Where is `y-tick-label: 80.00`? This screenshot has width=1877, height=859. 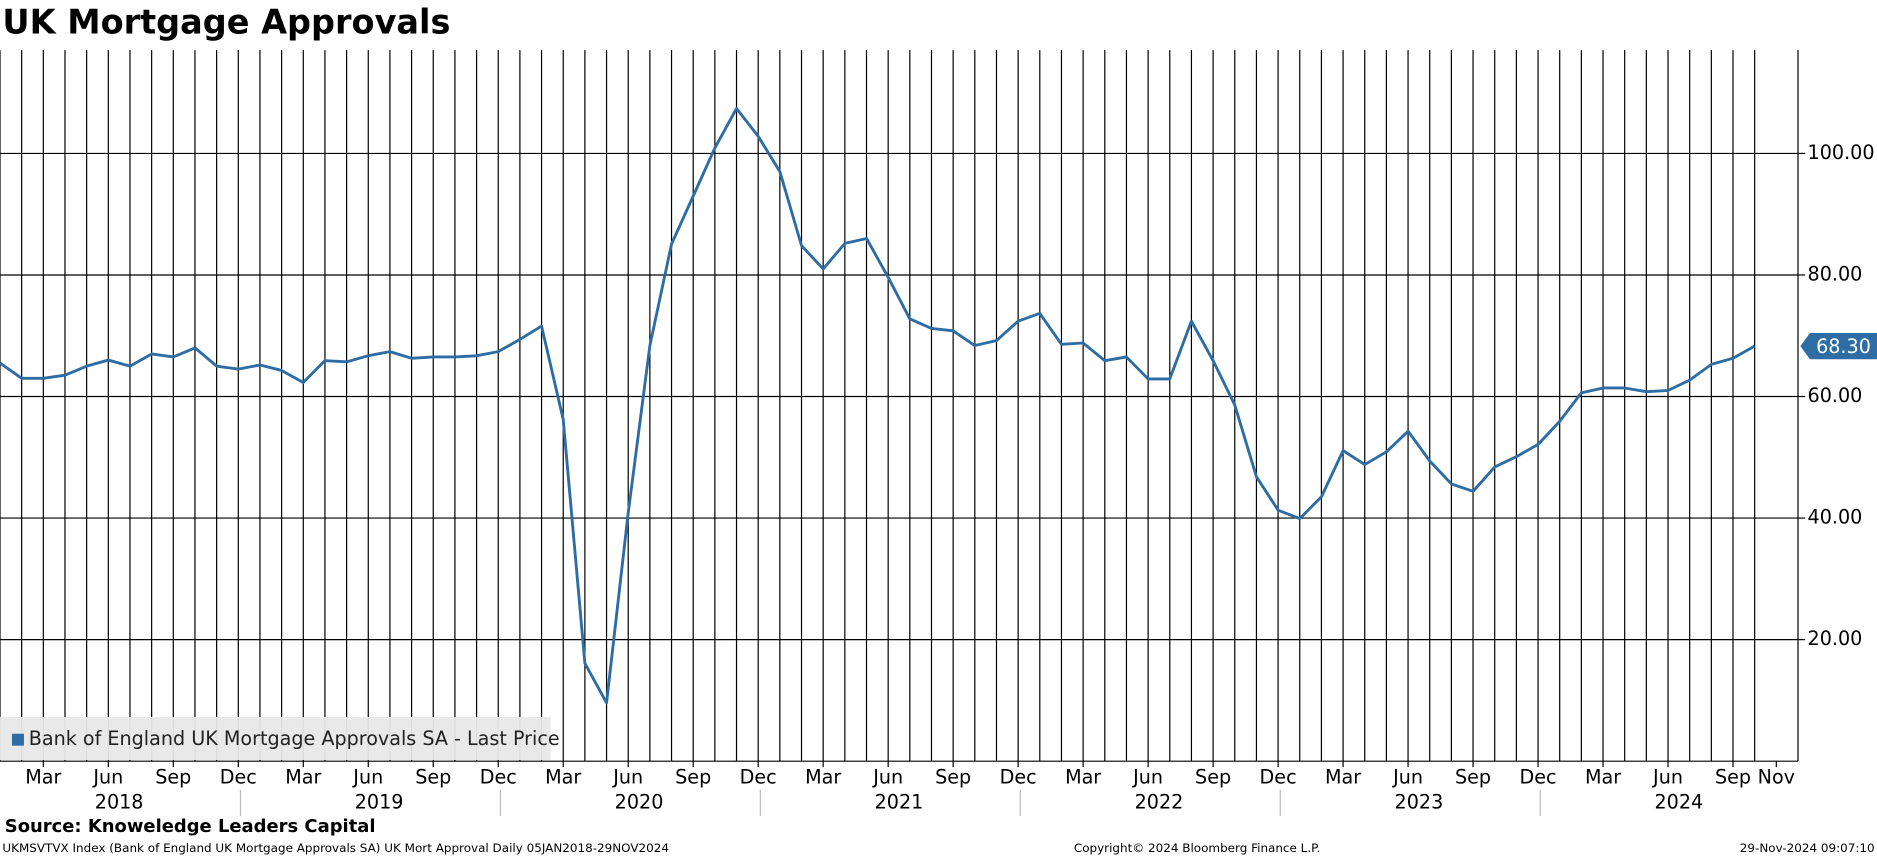 y-tick-label: 80.00 is located at coordinates (1835, 273).